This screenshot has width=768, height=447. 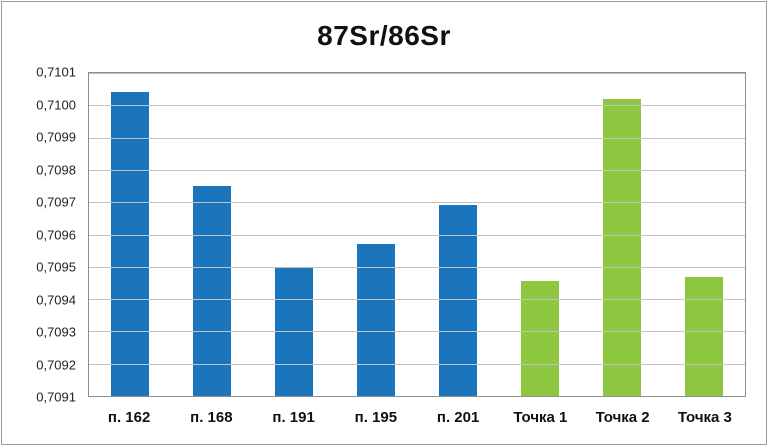 What do you see at coordinates (704, 417) in the screenshot?
I see `x-axis-label: Точка 3` at bounding box center [704, 417].